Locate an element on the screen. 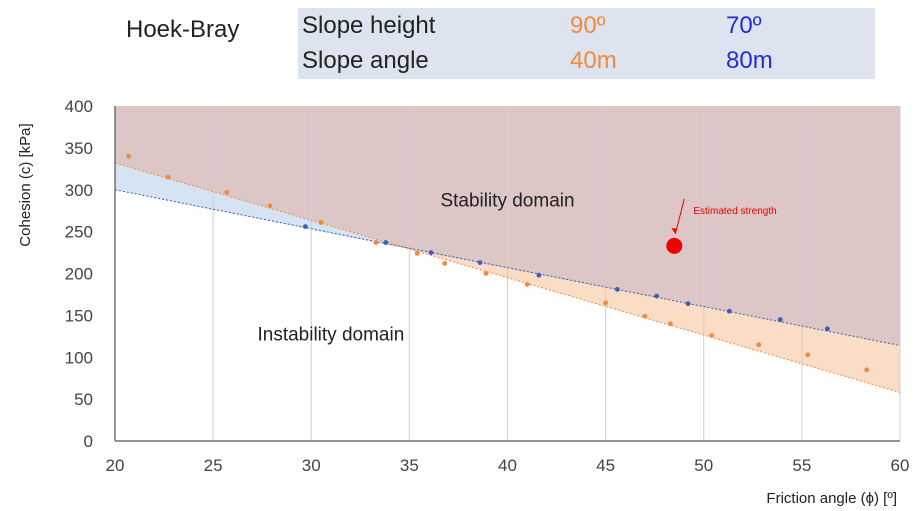  stability-domain-label: Stability domain is located at coordinates (507, 201).